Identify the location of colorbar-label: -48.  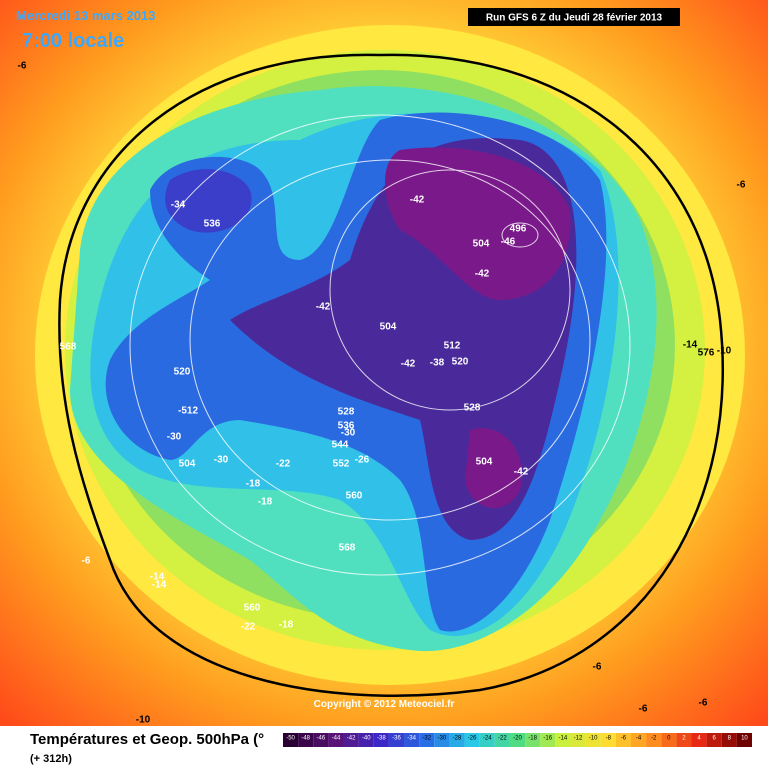
(305, 739).